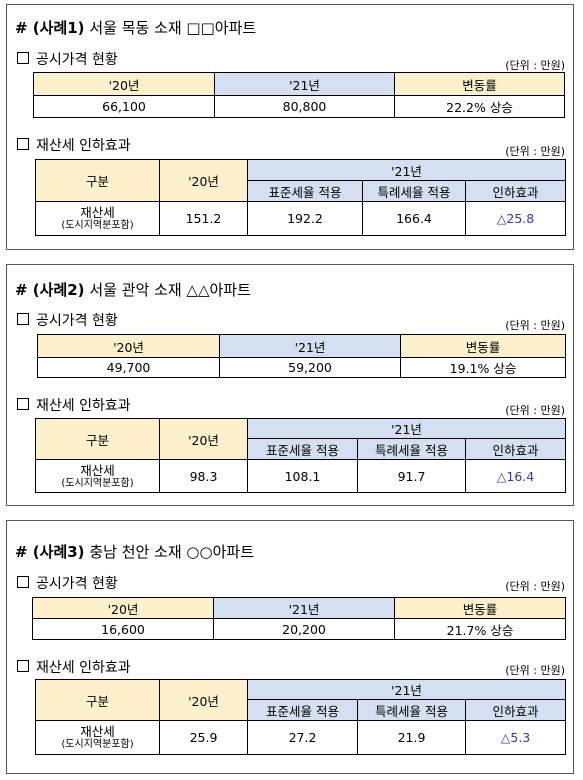 The width and height of the screenshot is (583, 780). I want to click on case-2-tax-section: 재산세 인하효과, so click(74, 405).